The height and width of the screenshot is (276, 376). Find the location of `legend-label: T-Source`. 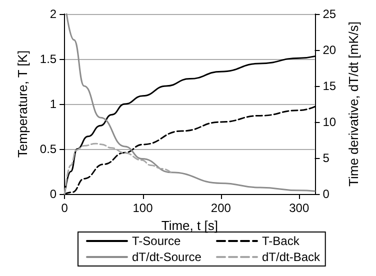

legend-label: T-Source is located at coordinates (157, 241).